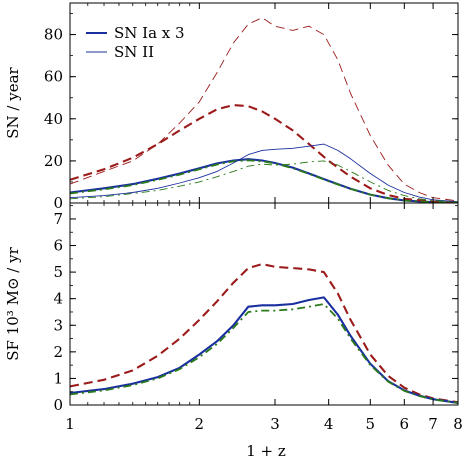 The image size is (463, 461). Describe the element at coordinates (58, 272) in the screenshot. I see `bottom-y-tick-label: 5` at that location.